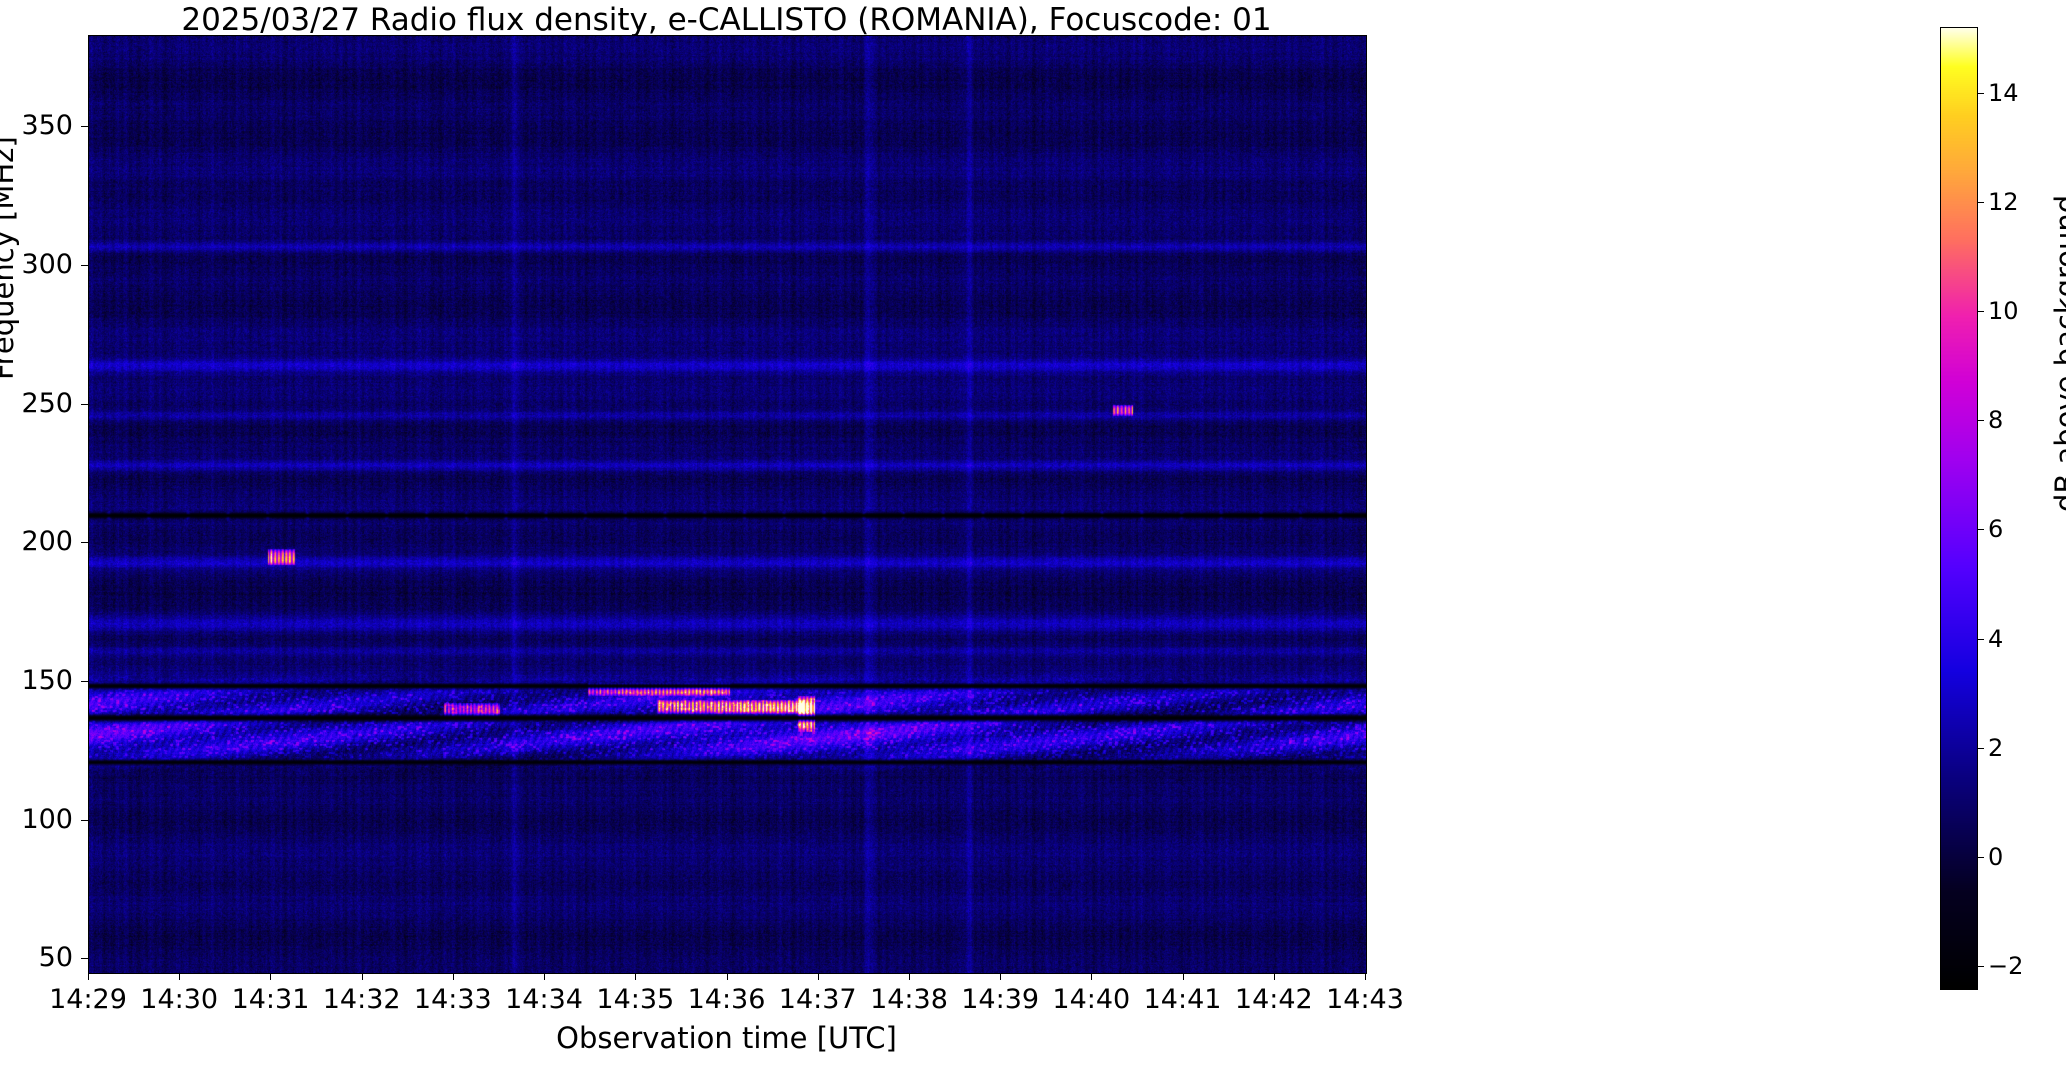  What do you see at coordinates (179, 999) in the screenshot?
I see `x-tick-label: 14:30` at bounding box center [179, 999].